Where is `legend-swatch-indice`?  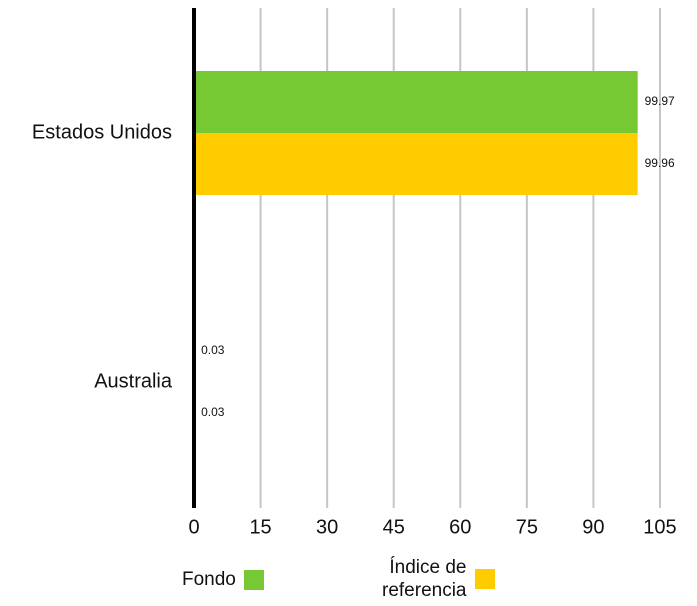 legend-swatch-indice is located at coordinates (484, 579).